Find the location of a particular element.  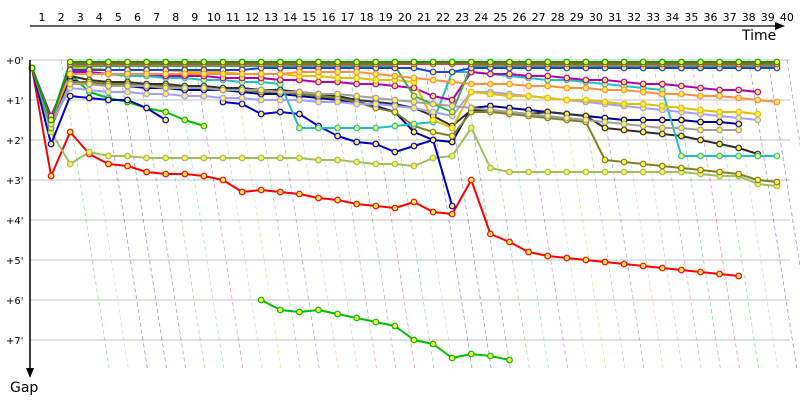

x-tick-label: 16 is located at coordinates (329, 17).